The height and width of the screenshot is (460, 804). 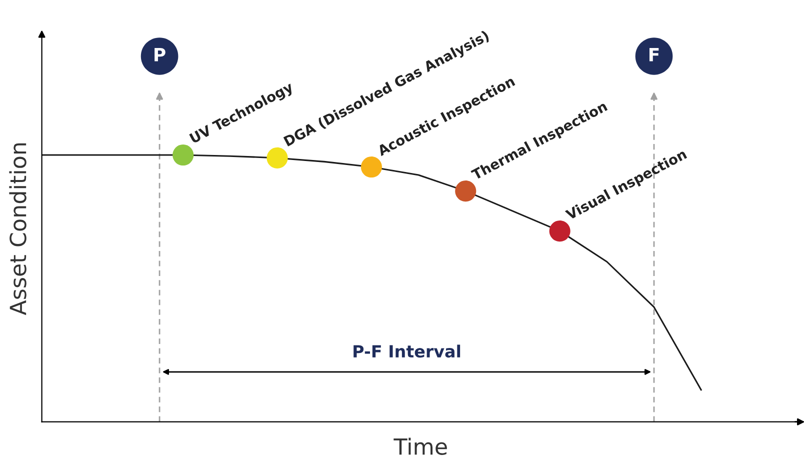 I want to click on y-axis-title: Asset Condition, so click(x=17, y=229).